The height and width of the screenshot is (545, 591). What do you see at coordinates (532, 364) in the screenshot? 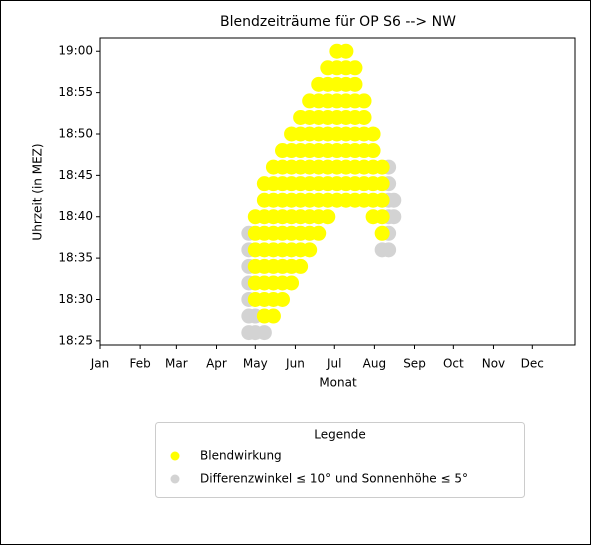
I see `x-tick-label: Dec` at bounding box center [532, 364].